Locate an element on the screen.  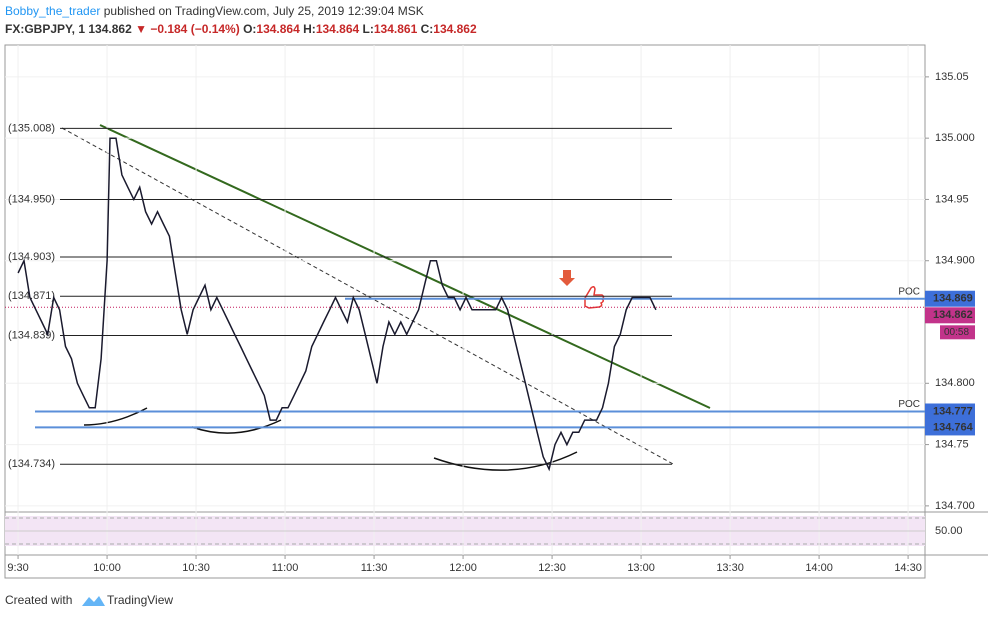
price-tag-label: 134.862 is located at coordinates (953, 315).